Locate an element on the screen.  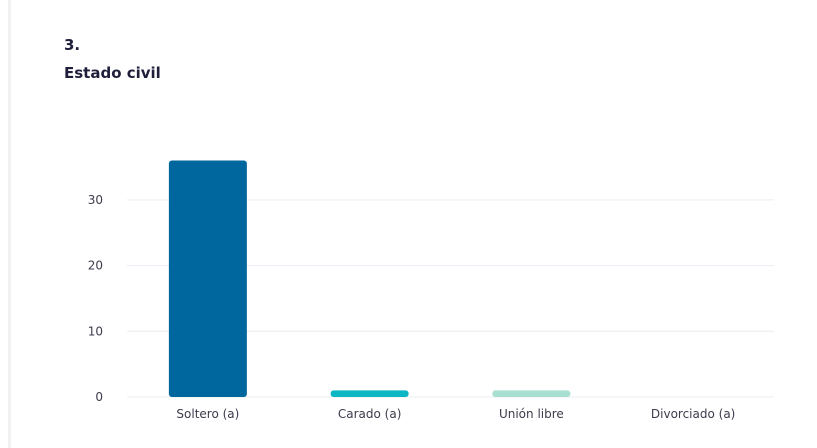
x-category-label: Unión libre is located at coordinates (531, 414).